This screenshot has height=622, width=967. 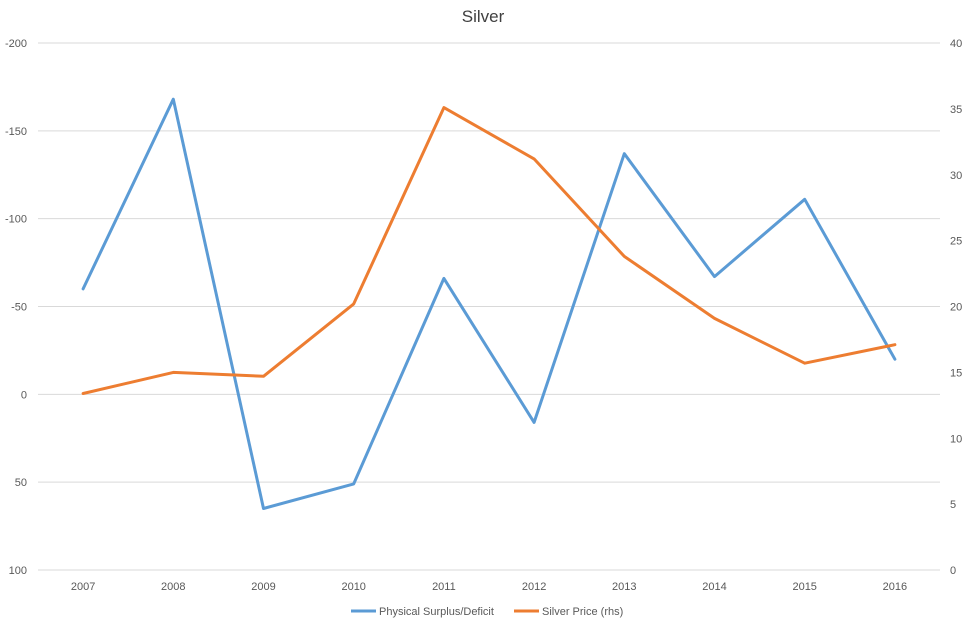 I want to click on left-tick-label: 100, so click(x=18, y=571).